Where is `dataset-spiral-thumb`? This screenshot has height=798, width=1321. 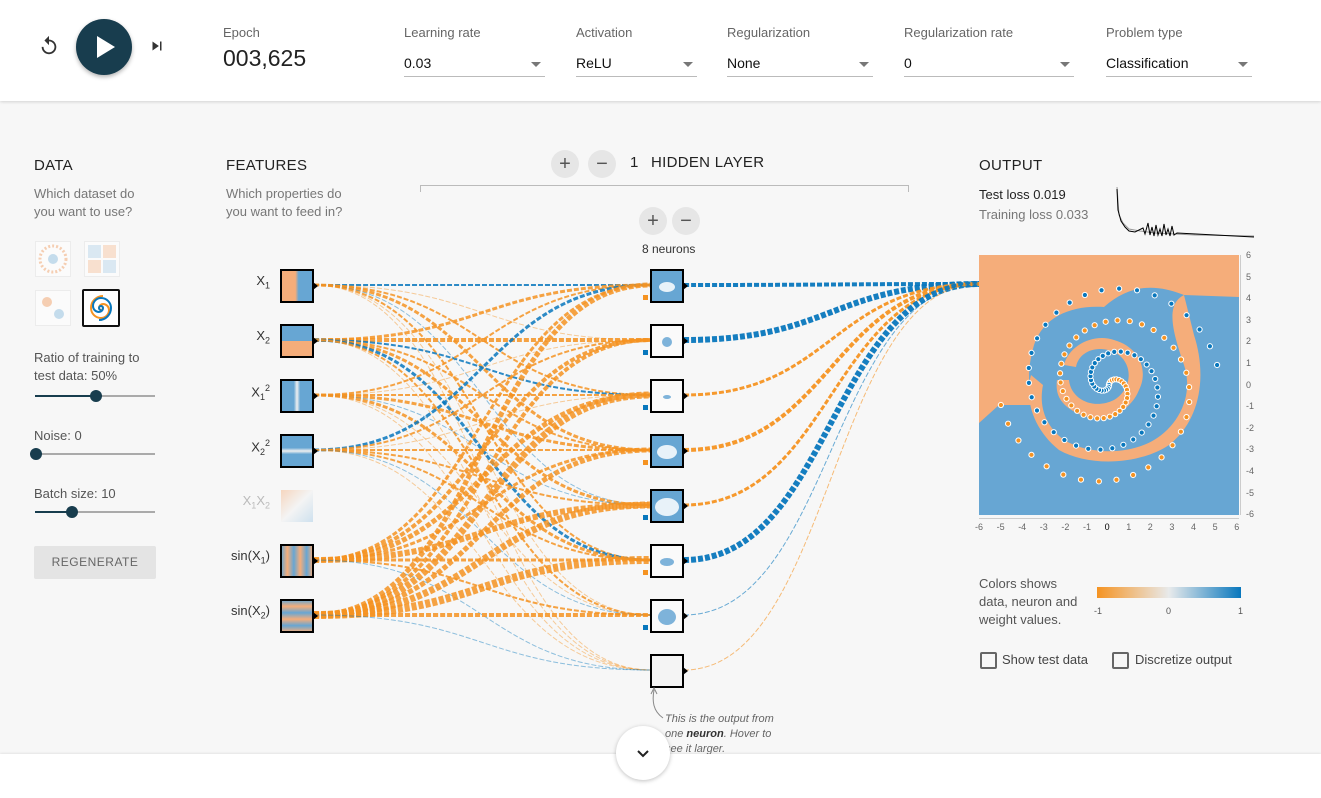 dataset-spiral-thumb is located at coordinates (101, 308).